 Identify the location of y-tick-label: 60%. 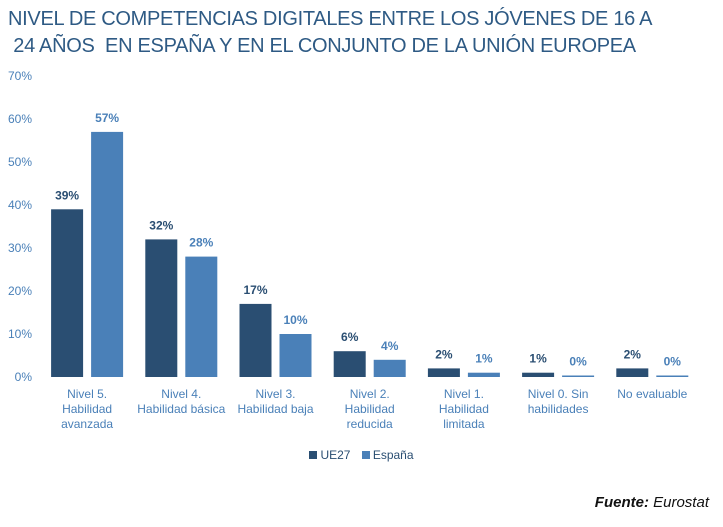
(20, 119).